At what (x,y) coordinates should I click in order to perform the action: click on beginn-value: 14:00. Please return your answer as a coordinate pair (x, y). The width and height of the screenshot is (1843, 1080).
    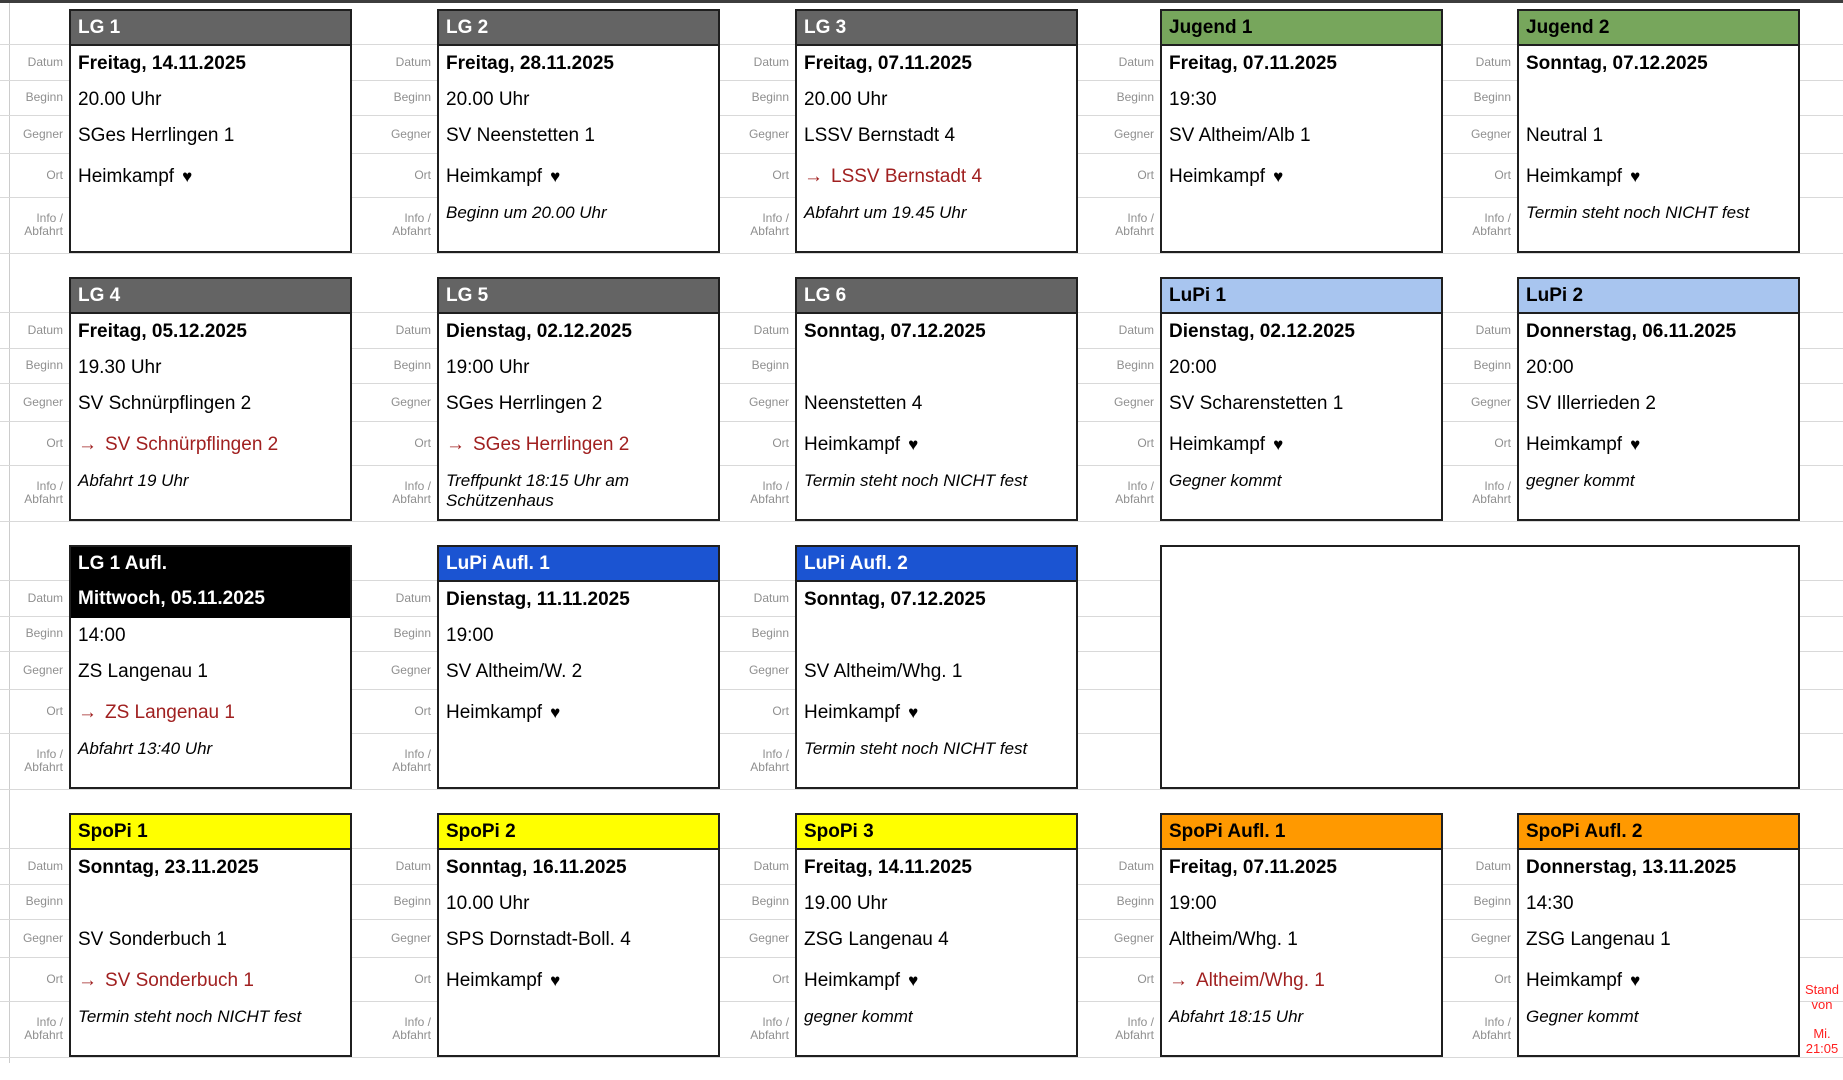
    Looking at the image, I should click on (102, 635).